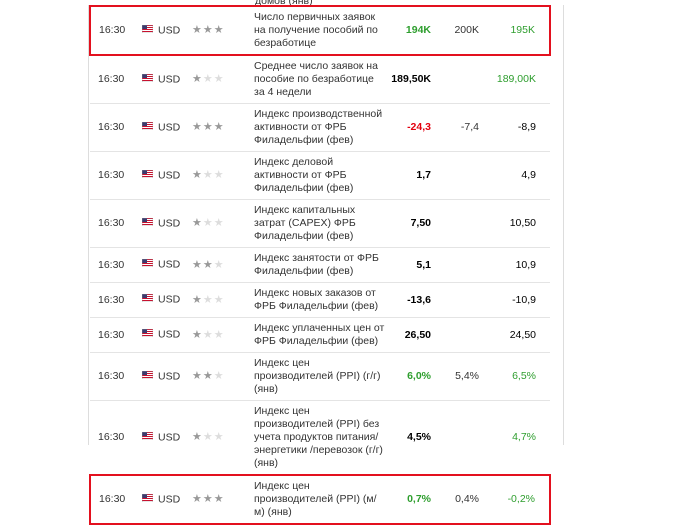  What do you see at coordinates (410, 30) in the screenshot?
I see `actual: 194K` at bounding box center [410, 30].